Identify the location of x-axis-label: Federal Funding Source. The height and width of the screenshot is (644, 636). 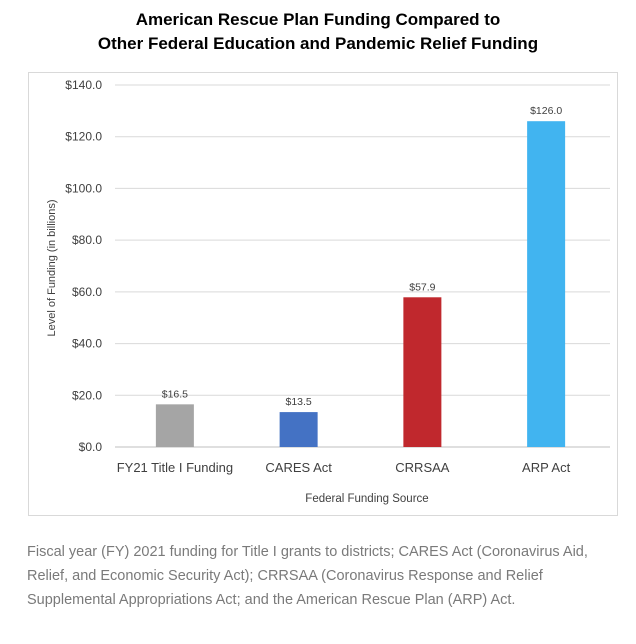
(366, 499).